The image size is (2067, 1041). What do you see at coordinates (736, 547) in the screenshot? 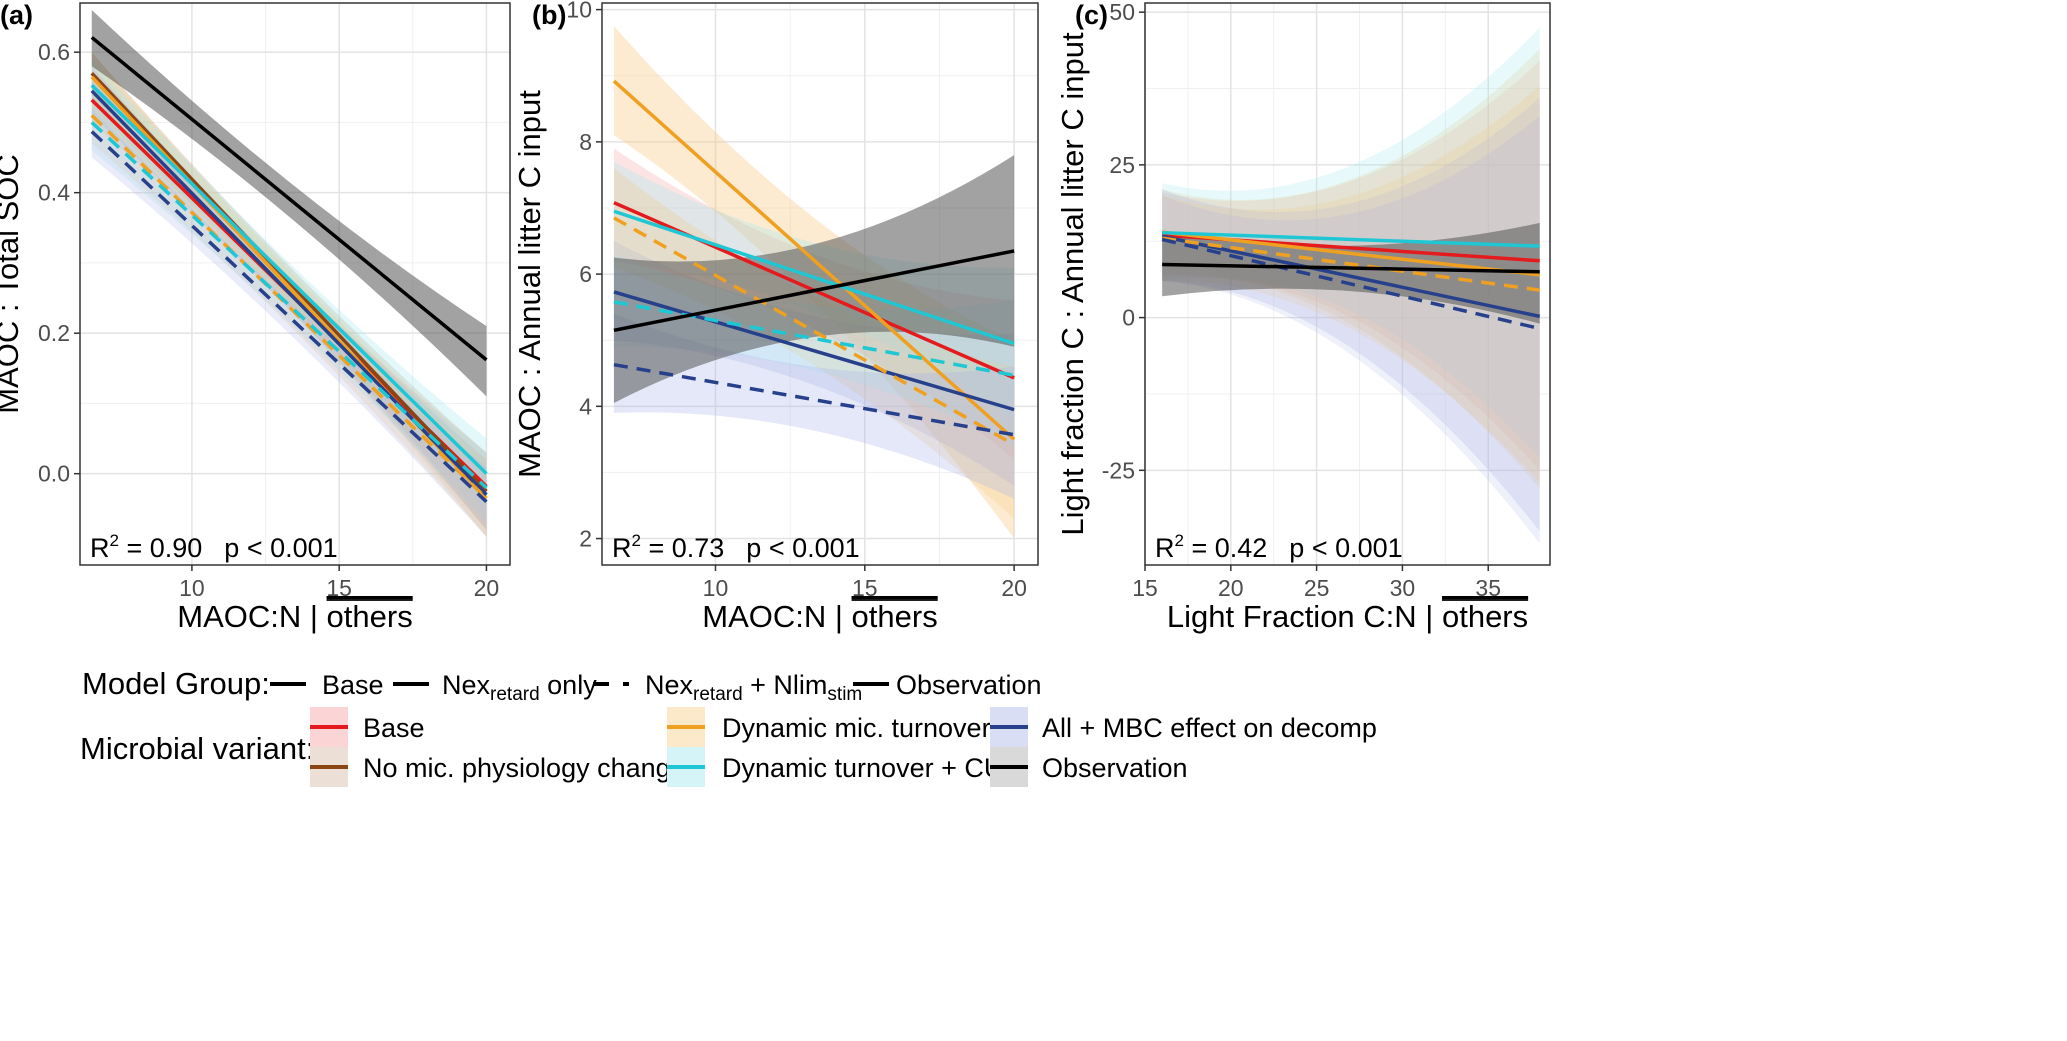
I see `stats-annotation: R2 = 0.73 p < 0.001` at bounding box center [736, 547].